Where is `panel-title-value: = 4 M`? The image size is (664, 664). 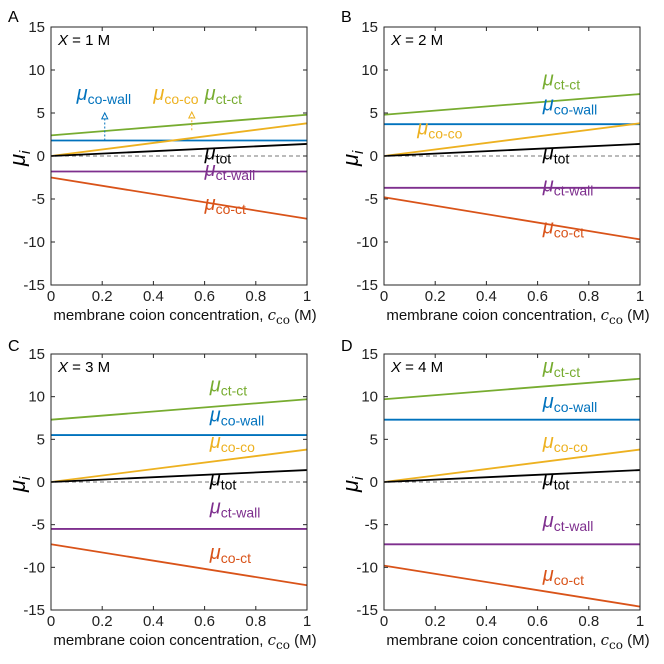 panel-title-value: = 4 M is located at coordinates (422, 367).